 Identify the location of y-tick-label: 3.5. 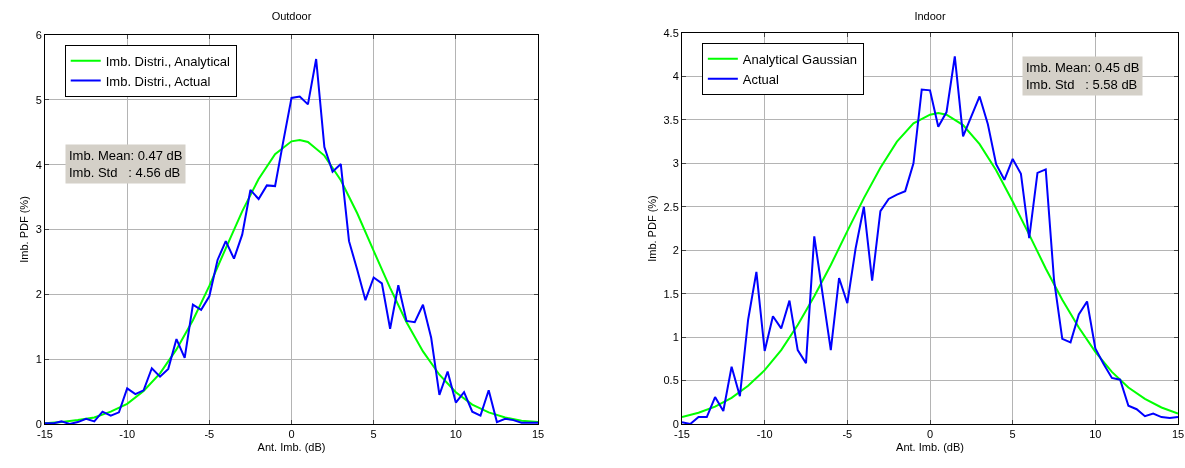
(671, 119).